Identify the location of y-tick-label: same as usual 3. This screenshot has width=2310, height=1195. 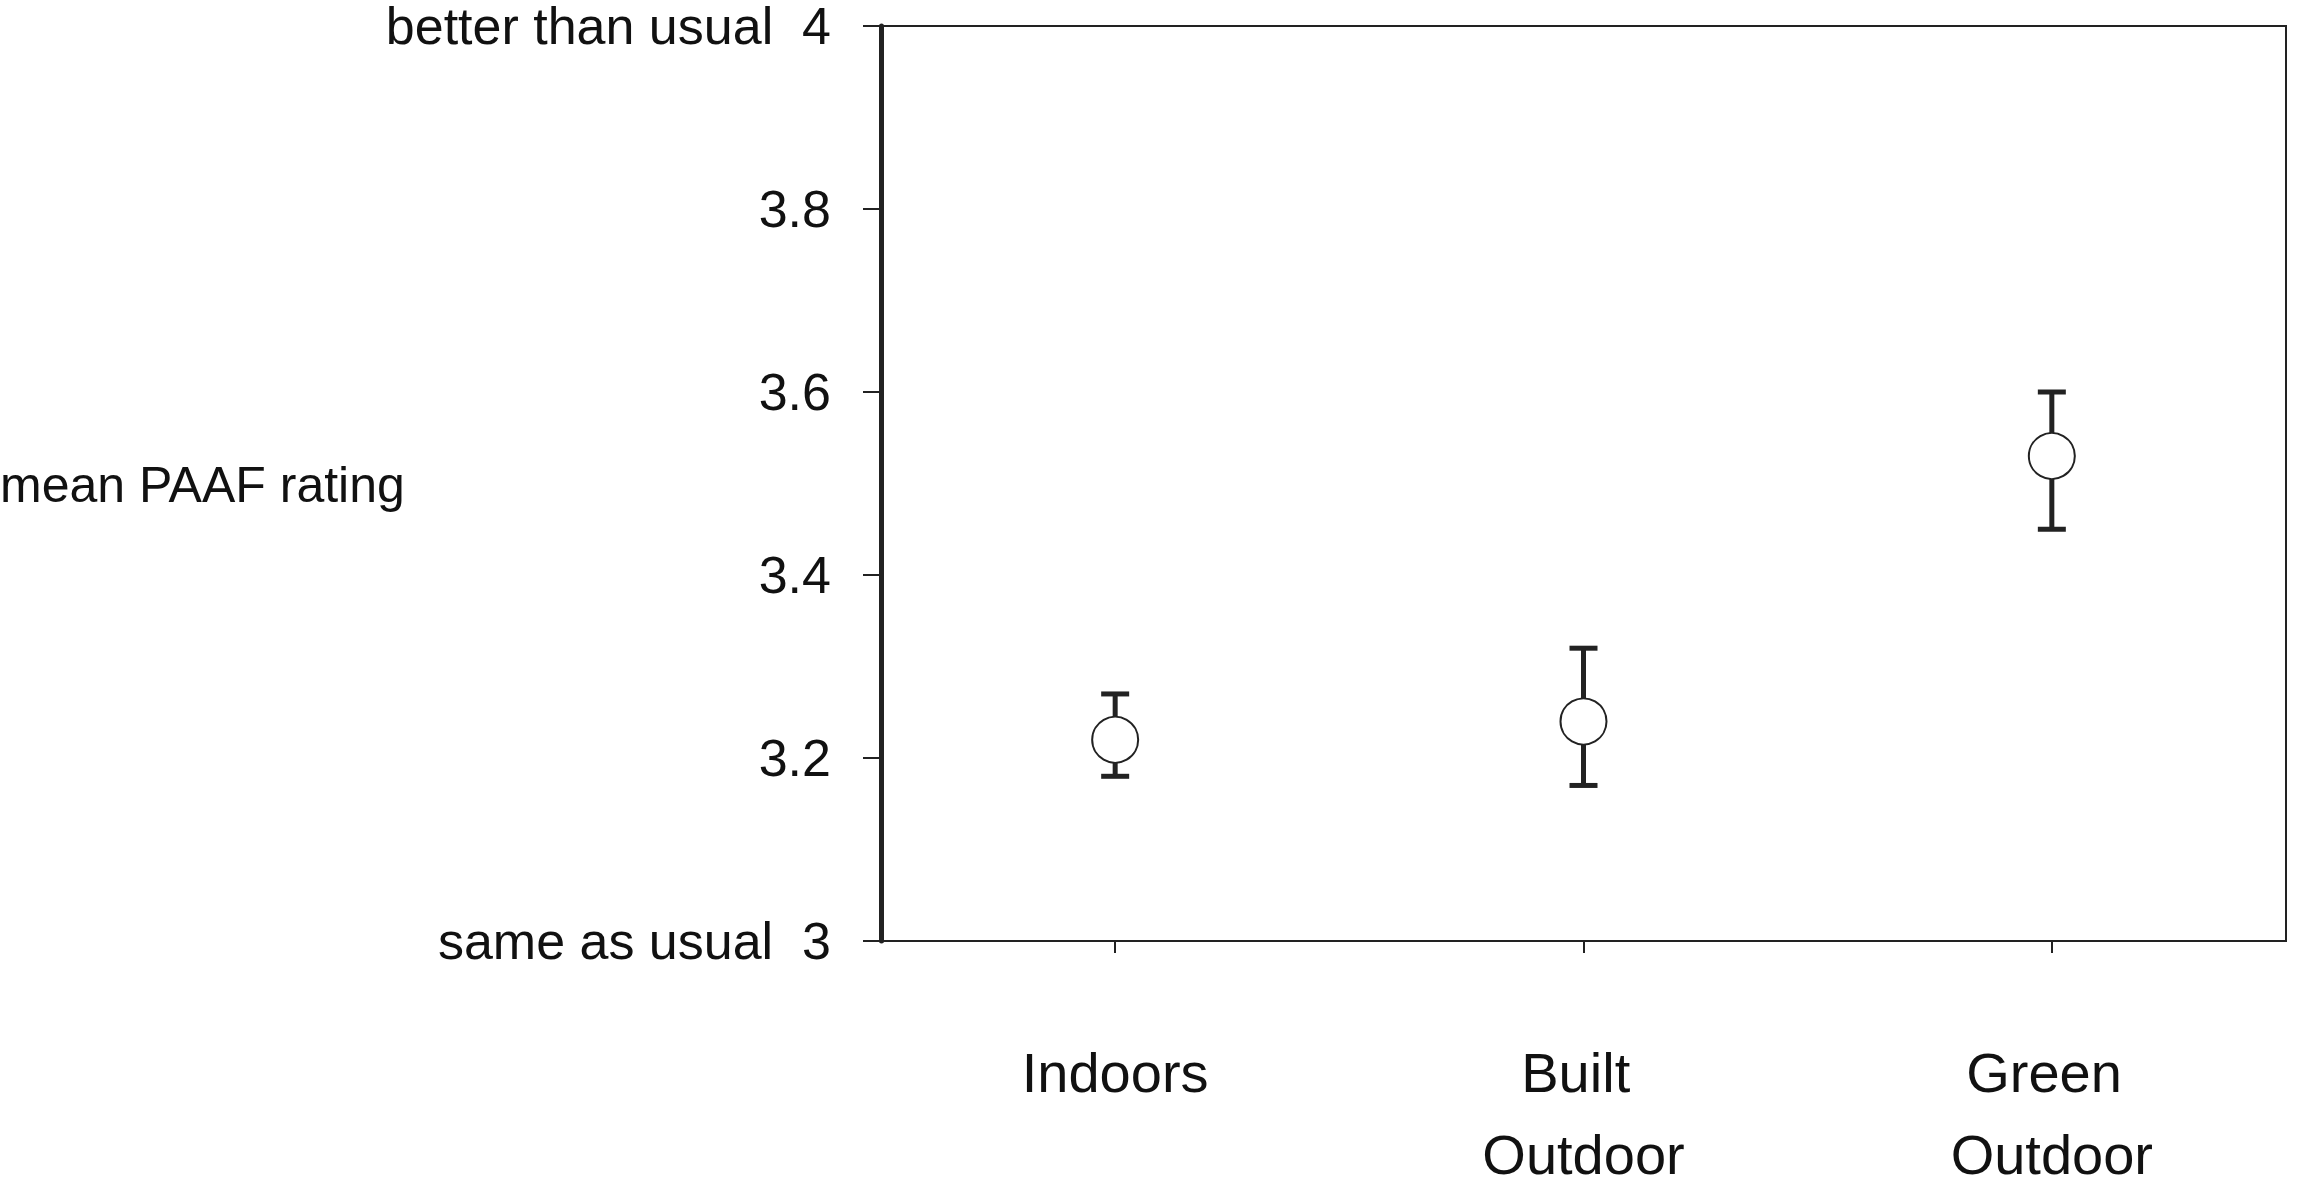
(634, 941).